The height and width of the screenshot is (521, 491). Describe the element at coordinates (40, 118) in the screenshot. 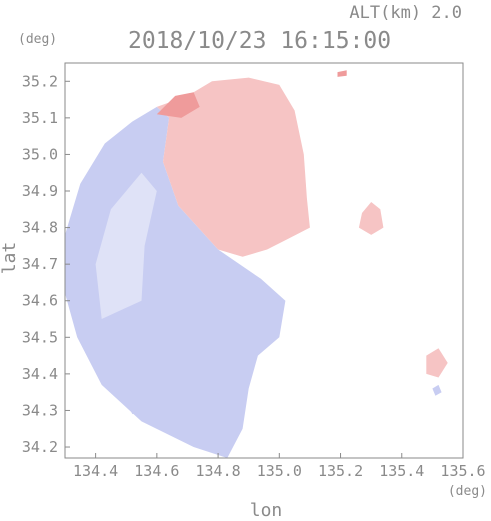

I see `y-tick-label: 35.1` at that location.